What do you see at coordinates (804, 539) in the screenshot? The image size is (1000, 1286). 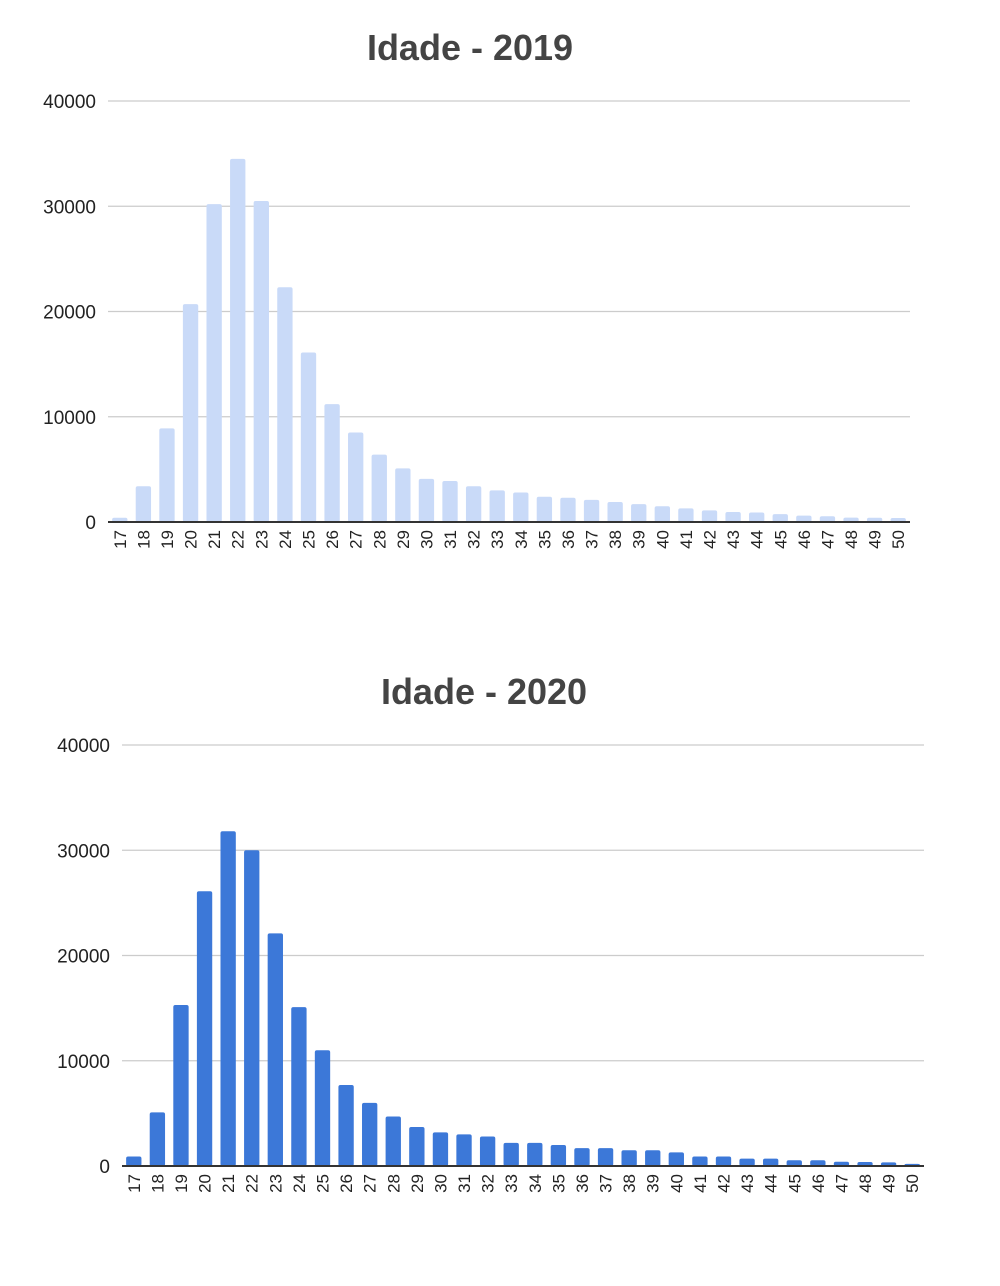 I see `x-tick-label: 46` at bounding box center [804, 539].